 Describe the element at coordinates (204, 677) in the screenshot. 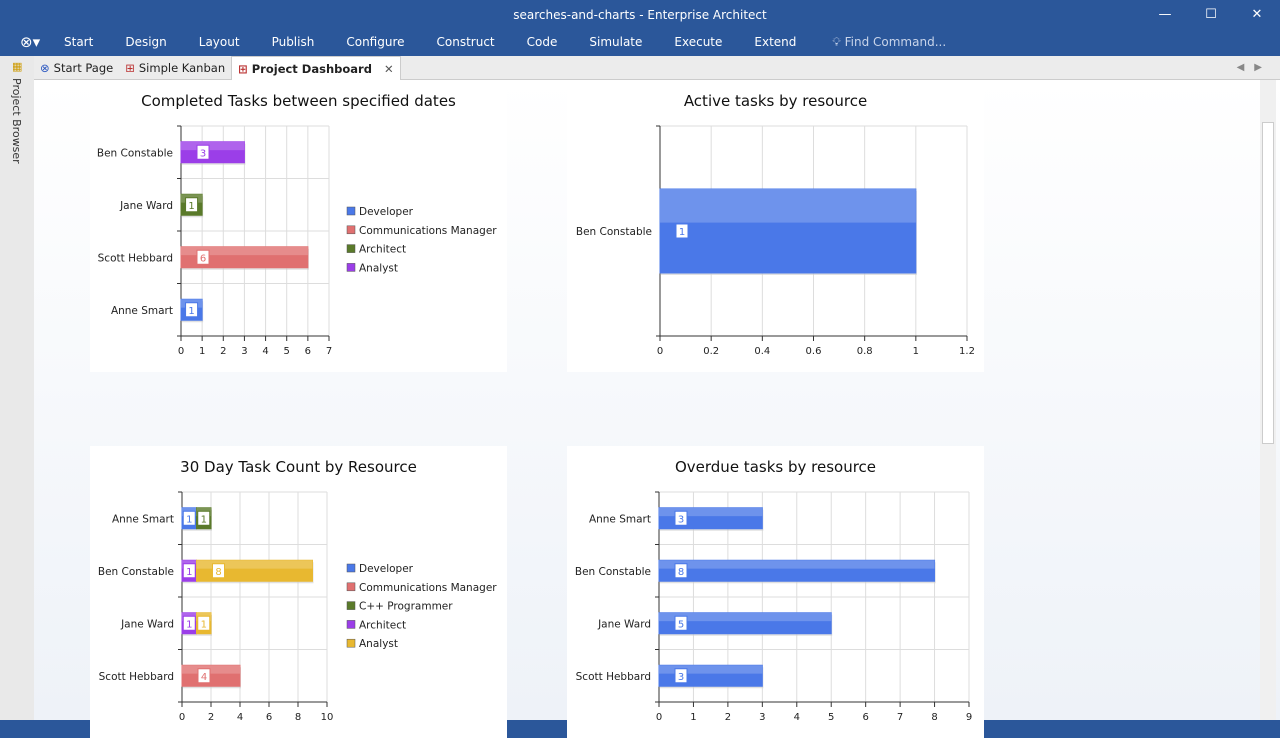

I see `data-label: 4` at that location.